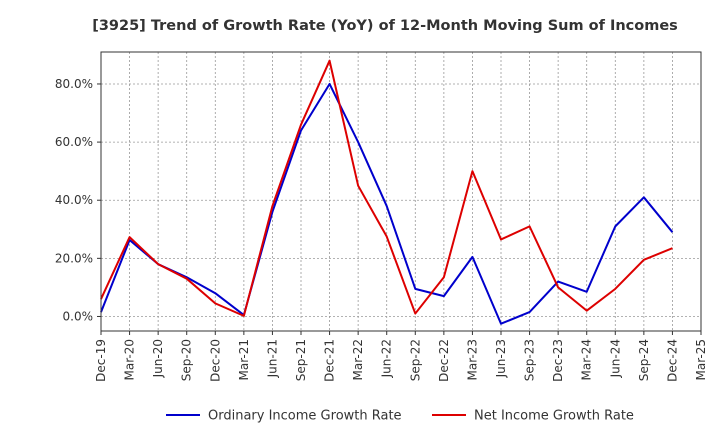 Image resolution: width=720 pixels, height=440 pixels. Describe the element at coordinates (415, 360) in the screenshot. I see `x-tick-label: Sep-22` at that location.